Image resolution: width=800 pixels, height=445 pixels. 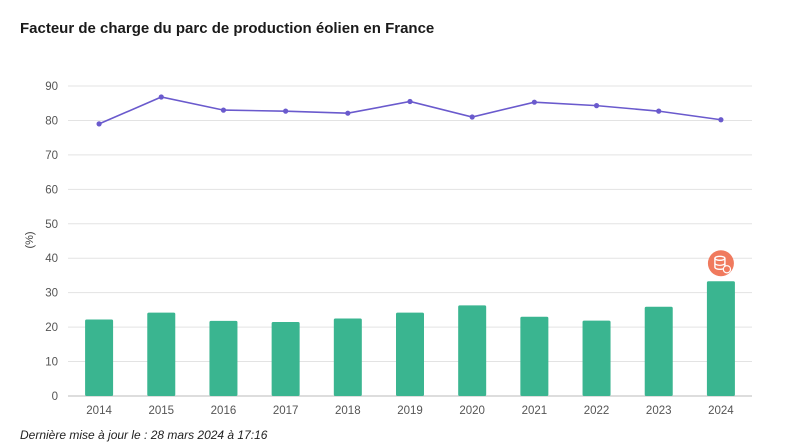 What do you see at coordinates (51, 294) in the screenshot?
I see `y-tick-label: 30` at bounding box center [51, 294].